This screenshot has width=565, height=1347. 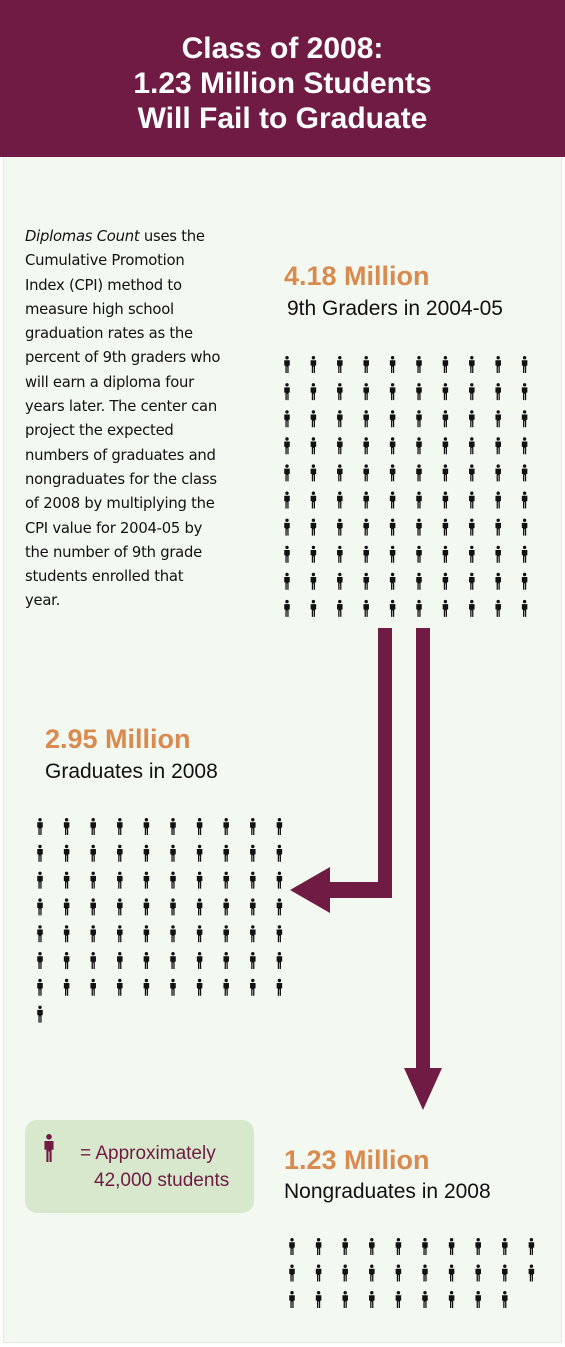 What do you see at coordinates (423, 869) in the screenshot?
I see `arrow-to-nongraduates` at bounding box center [423, 869].